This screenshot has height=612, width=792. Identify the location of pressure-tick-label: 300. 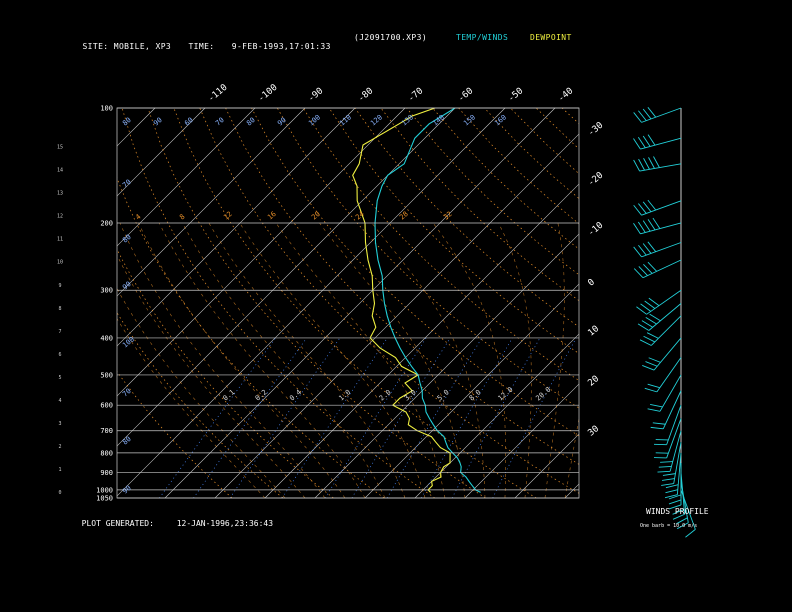
(106, 291).